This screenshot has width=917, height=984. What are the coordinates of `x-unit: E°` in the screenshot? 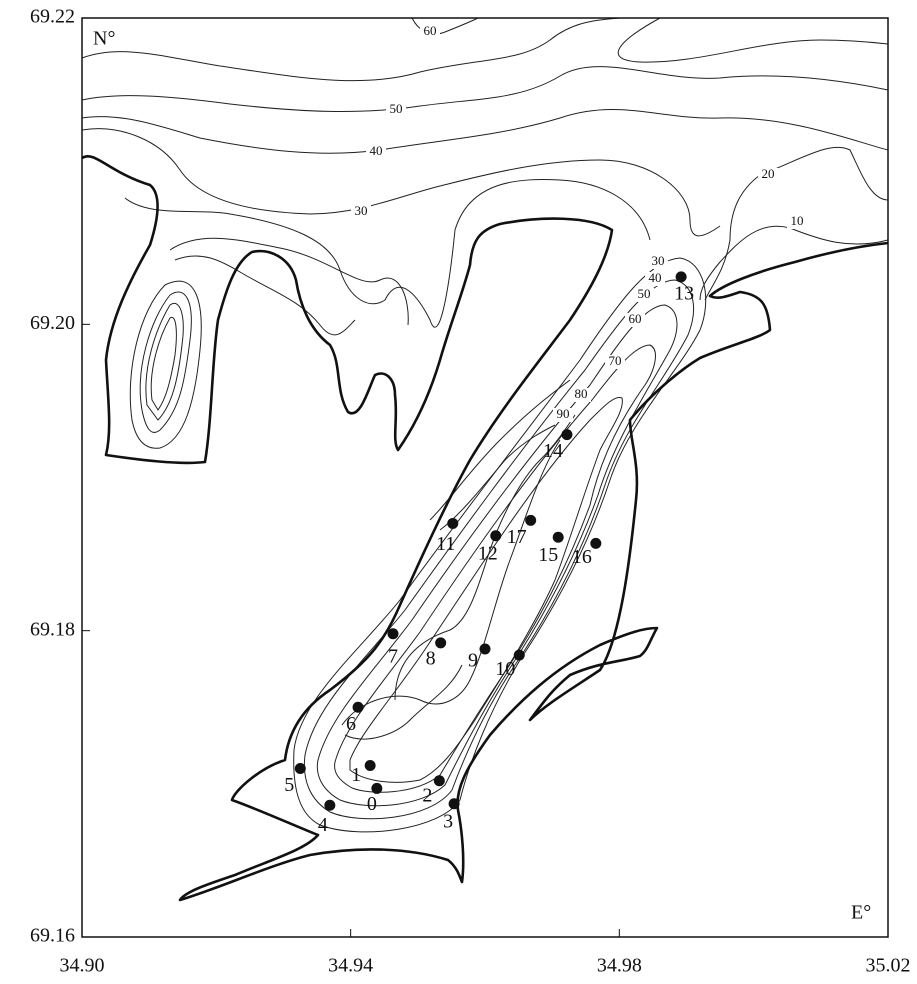 It's located at (861, 913).